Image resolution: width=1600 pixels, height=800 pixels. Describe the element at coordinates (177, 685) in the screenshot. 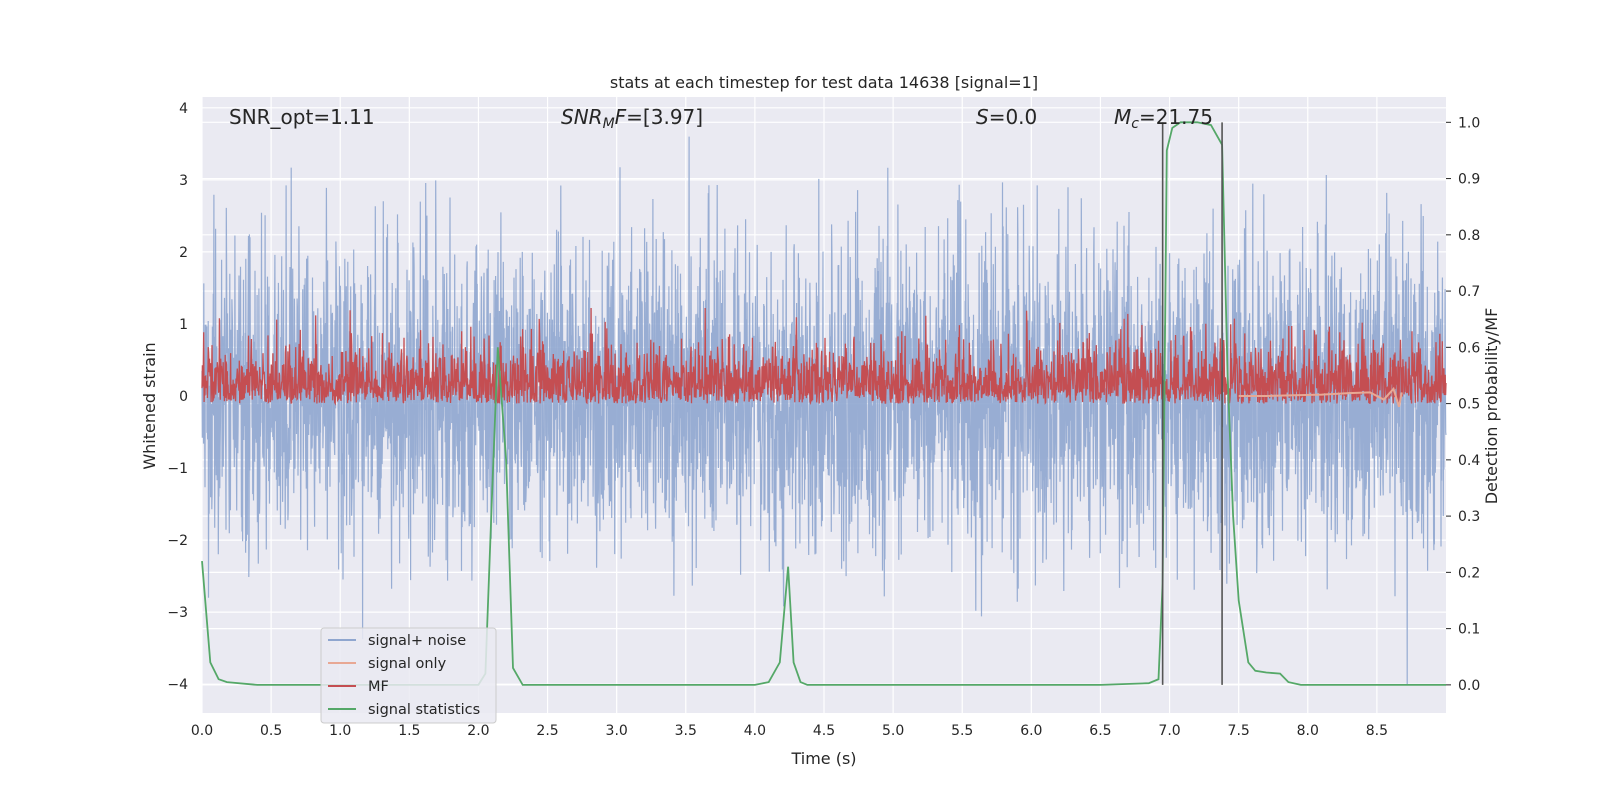

I see `y-tick-label-left: −4` at that location.